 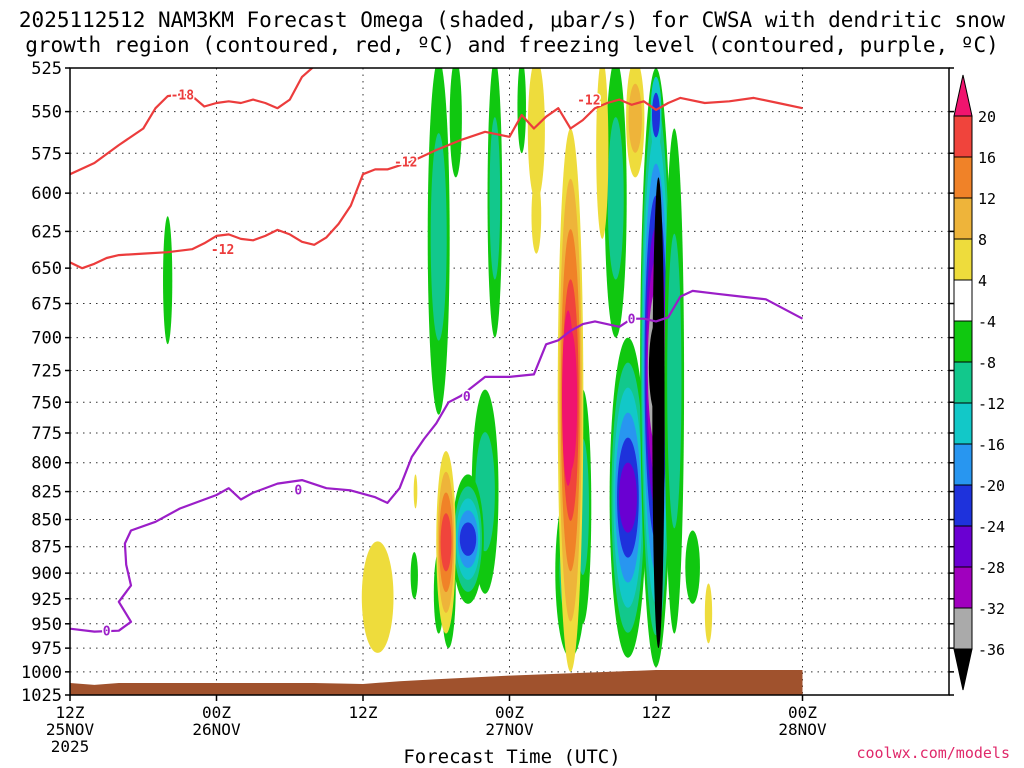 I want to click on terrain-fill, so click(x=436, y=682).